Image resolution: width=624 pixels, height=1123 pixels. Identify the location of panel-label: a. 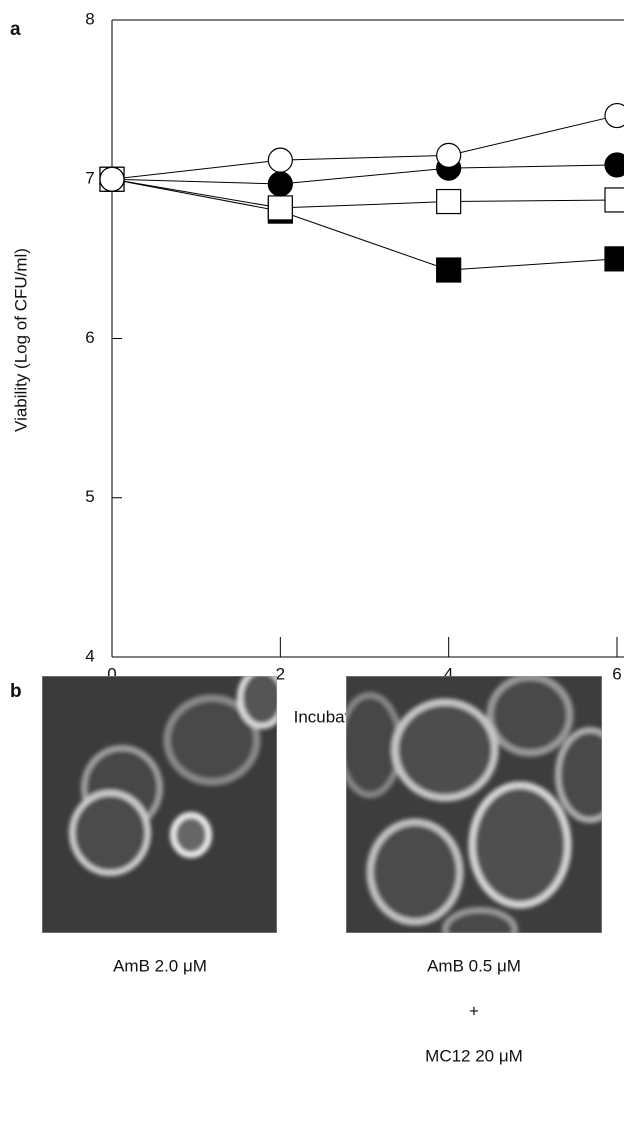
(15, 29).